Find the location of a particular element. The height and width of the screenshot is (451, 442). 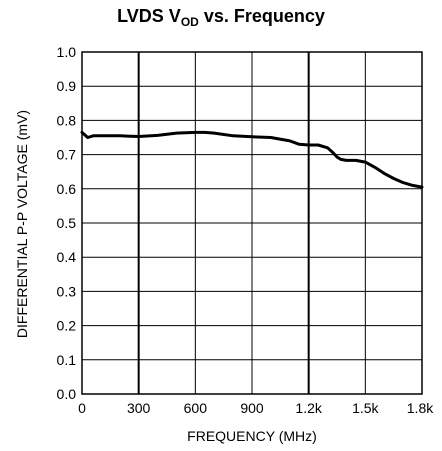

x-axis-title: FREQUENCY (MHz) is located at coordinates (252, 436).